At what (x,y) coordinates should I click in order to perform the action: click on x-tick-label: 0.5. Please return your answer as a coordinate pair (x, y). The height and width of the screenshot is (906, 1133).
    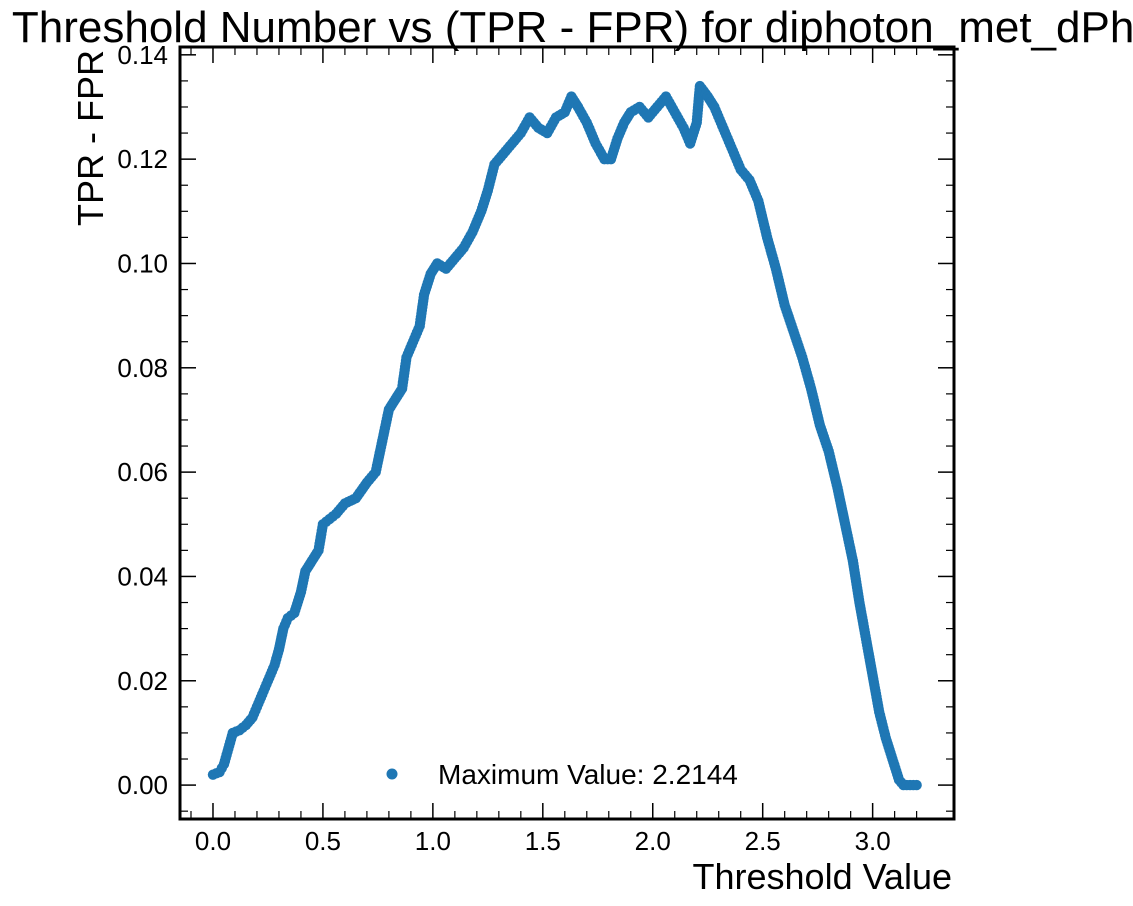
    Looking at the image, I should click on (323, 841).